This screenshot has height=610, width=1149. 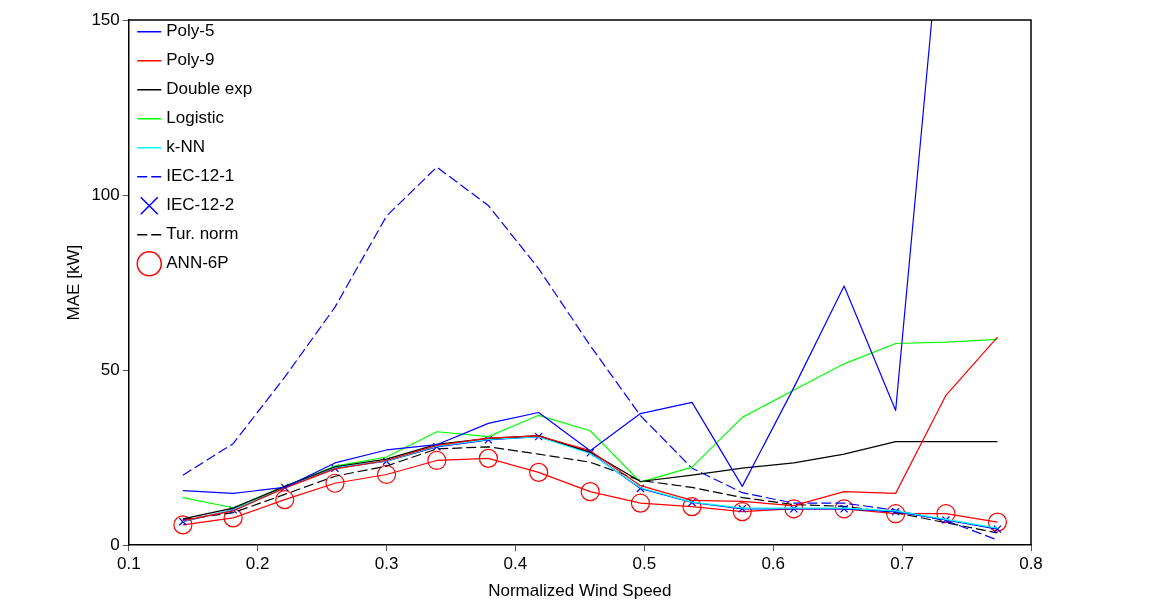 What do you see at coordinates (105, 194) in the screenshot?
I see `y-tick-label: 100` at bounding box center [105, 194].